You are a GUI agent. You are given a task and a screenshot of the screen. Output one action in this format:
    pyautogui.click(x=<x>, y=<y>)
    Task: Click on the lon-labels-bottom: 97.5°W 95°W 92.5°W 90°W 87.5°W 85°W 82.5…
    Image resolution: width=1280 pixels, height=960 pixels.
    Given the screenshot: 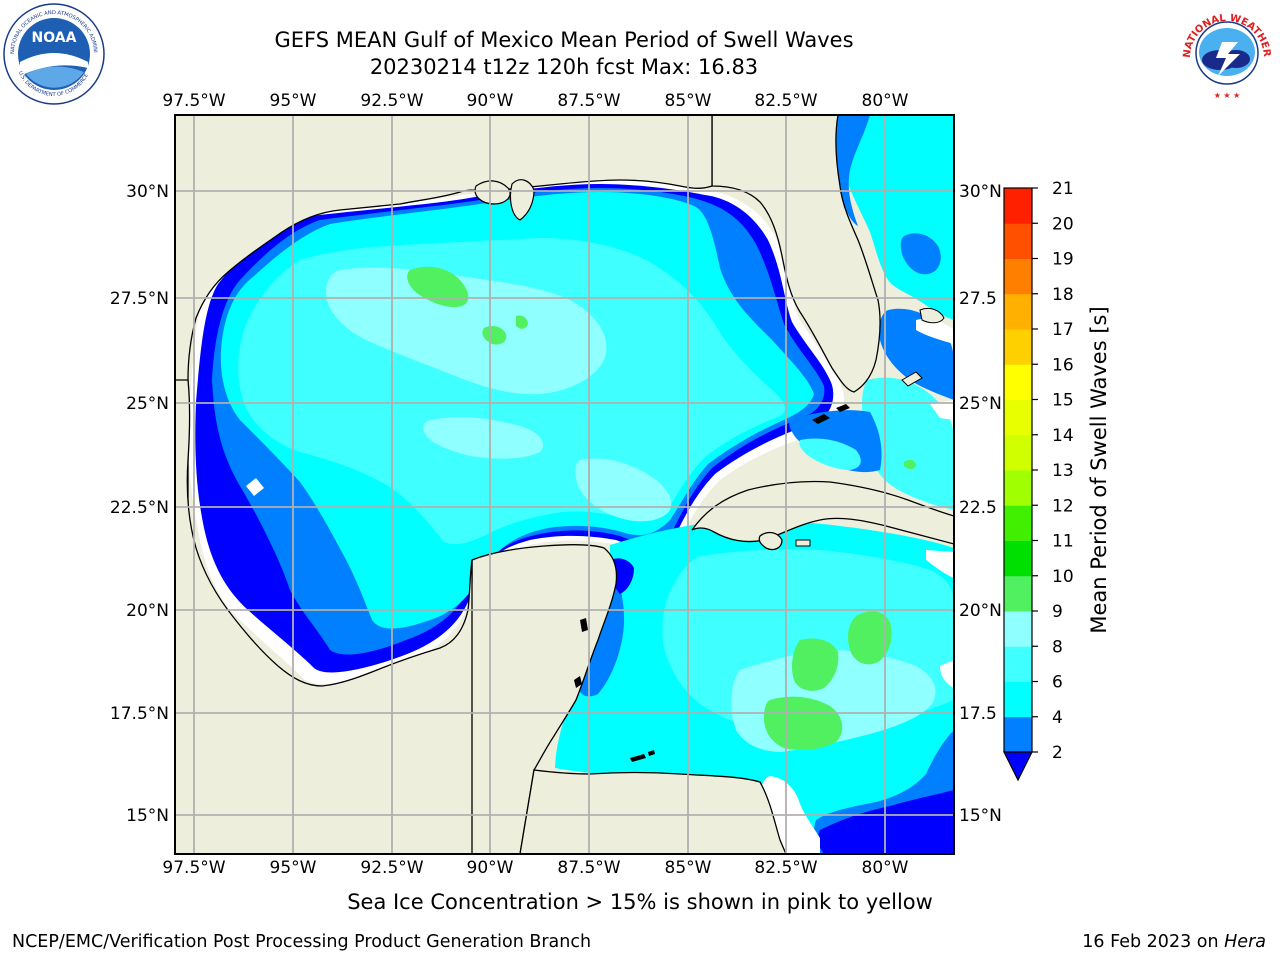 What is the action you would take?
    pyautogui.click(x=535, y=868)
    